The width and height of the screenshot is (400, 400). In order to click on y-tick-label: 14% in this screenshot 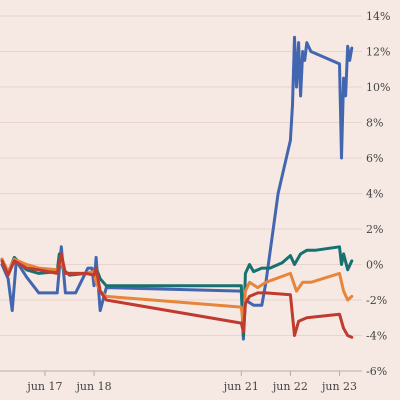, I will do `click(378, 16)`.